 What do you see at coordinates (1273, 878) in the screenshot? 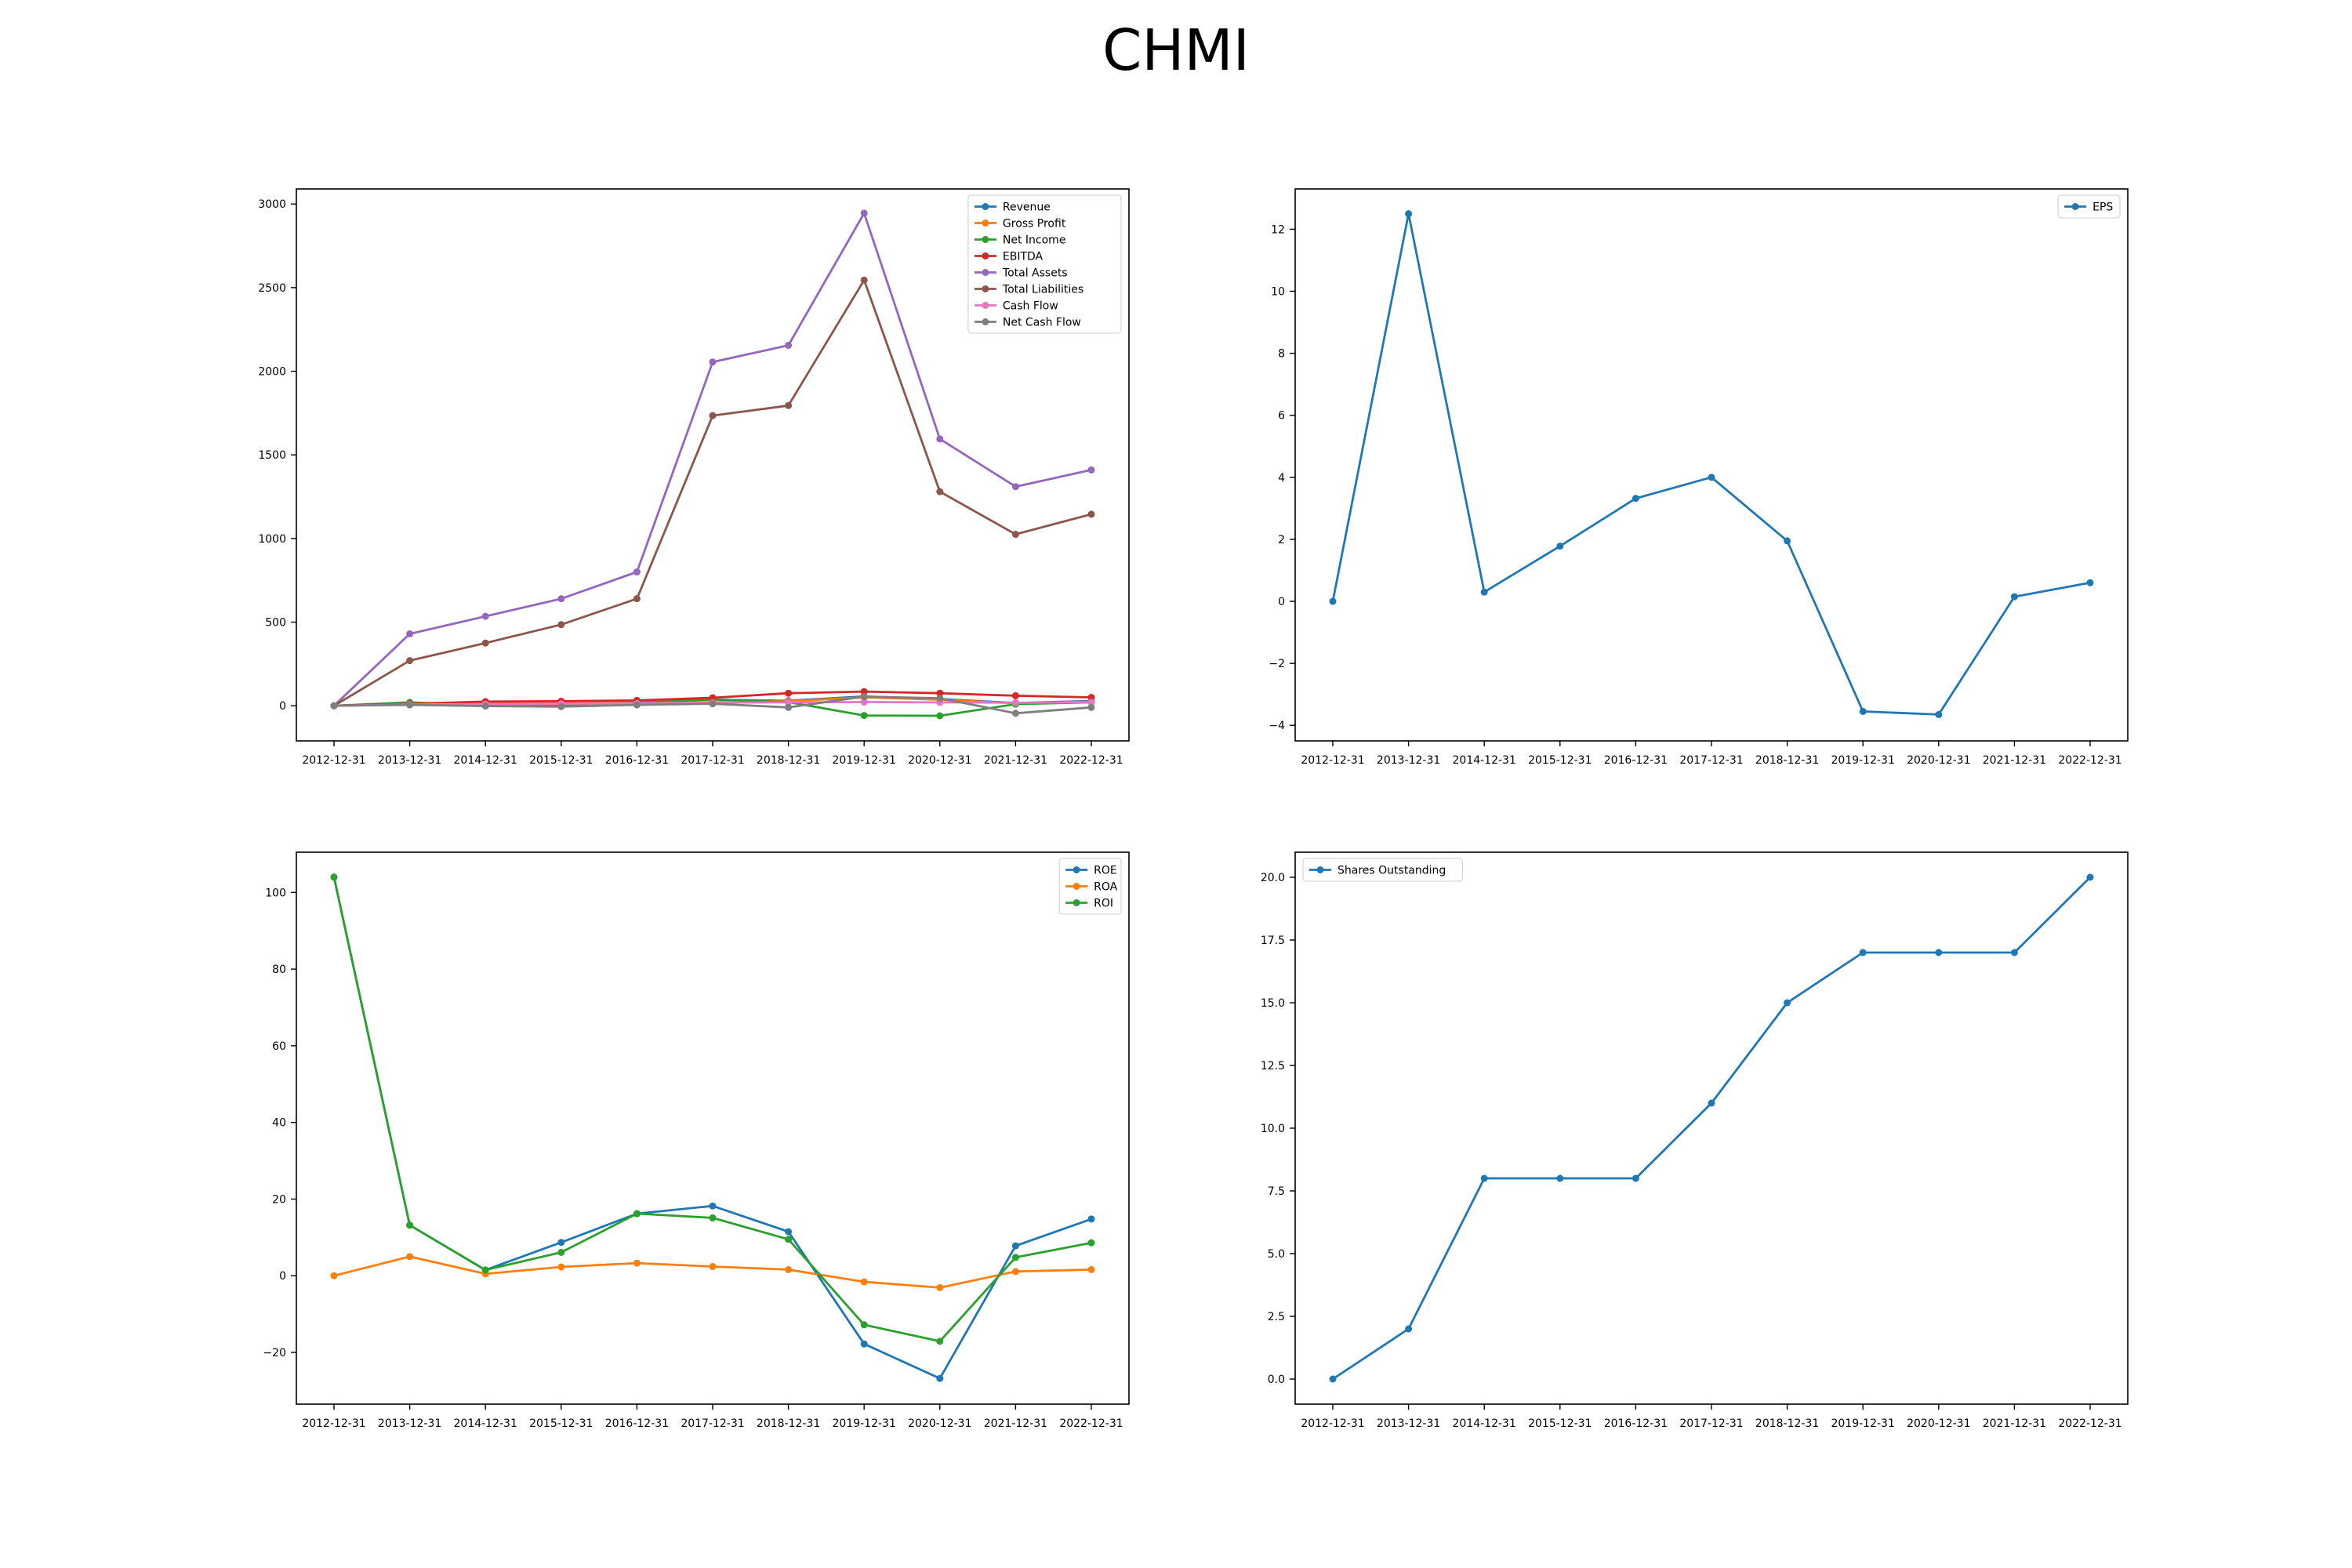
I see `y-tick-label: 20.0` at bounding box center [1273, 878].